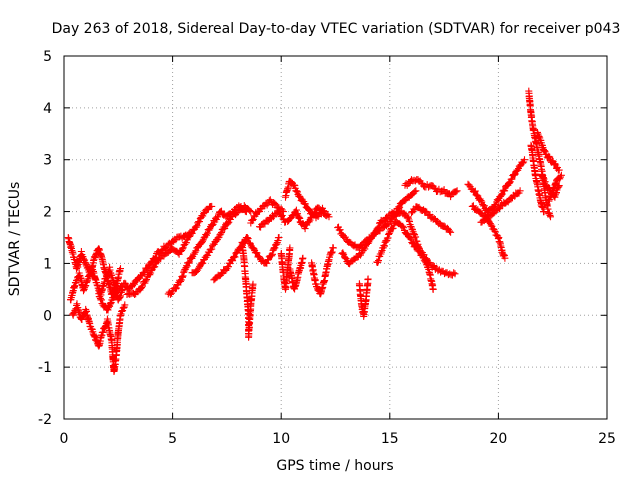  I want to click on y-tick-labels: -2 -1 0 1 2 3 4 5, so click(45, 238).